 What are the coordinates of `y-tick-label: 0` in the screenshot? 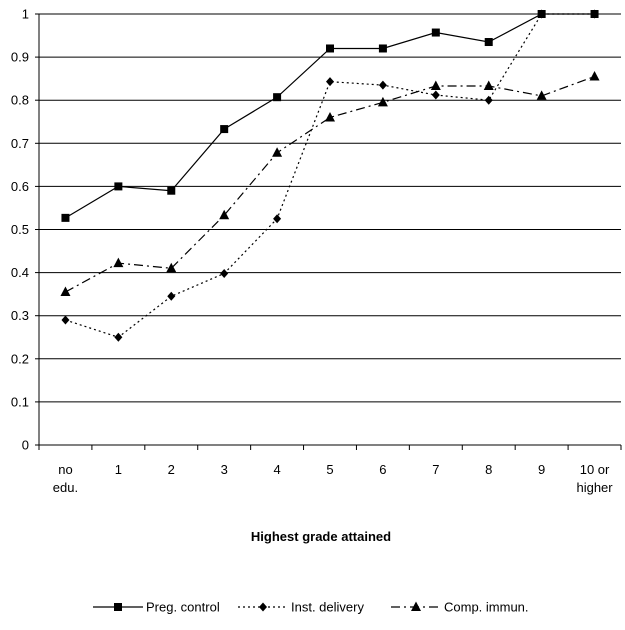 It's located at (25, 445).